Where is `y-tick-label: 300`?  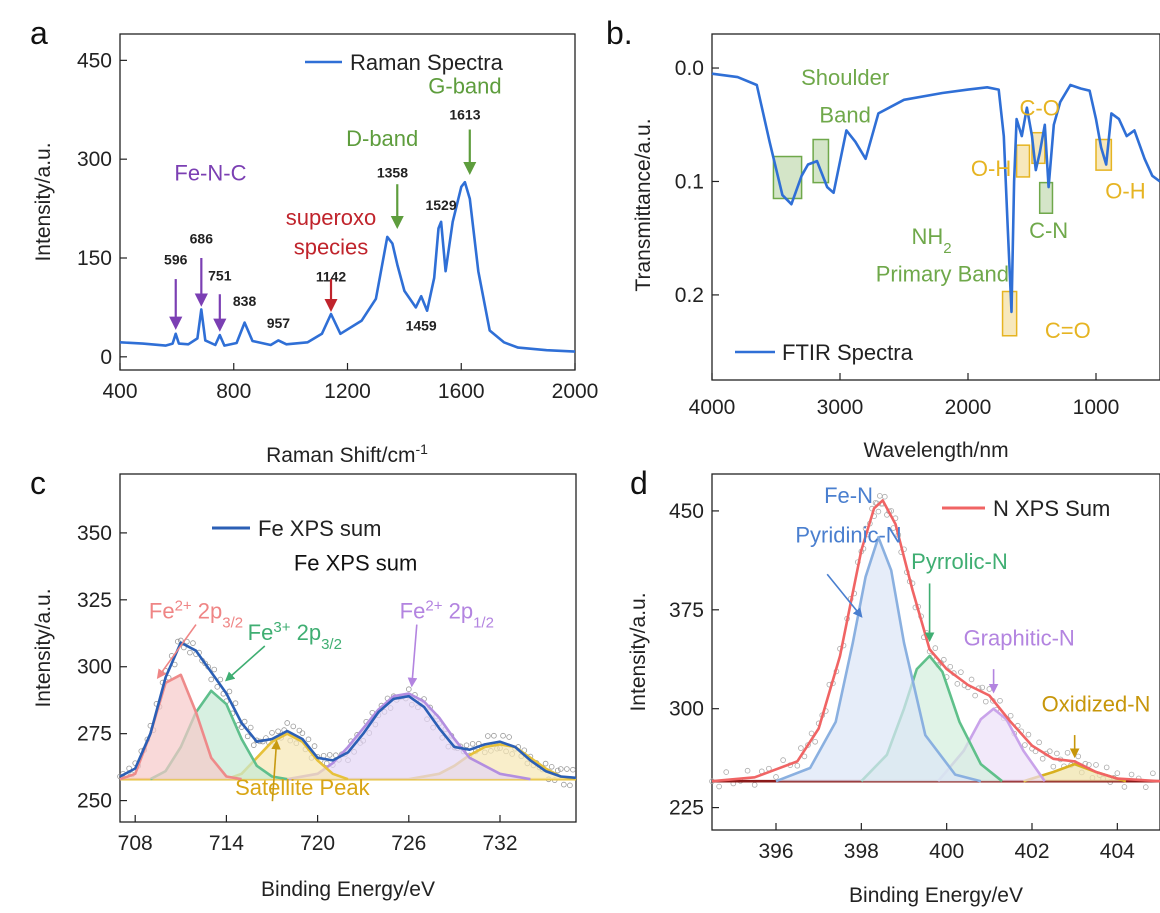
y-tick-label: 300 is located at coordinates (94, 159).